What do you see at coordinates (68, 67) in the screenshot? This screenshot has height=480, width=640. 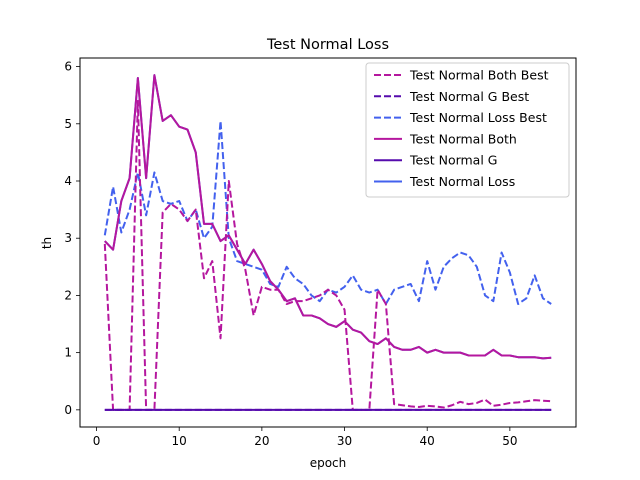 I see `y-tick-label: 6` at bounding box center [68, 67].